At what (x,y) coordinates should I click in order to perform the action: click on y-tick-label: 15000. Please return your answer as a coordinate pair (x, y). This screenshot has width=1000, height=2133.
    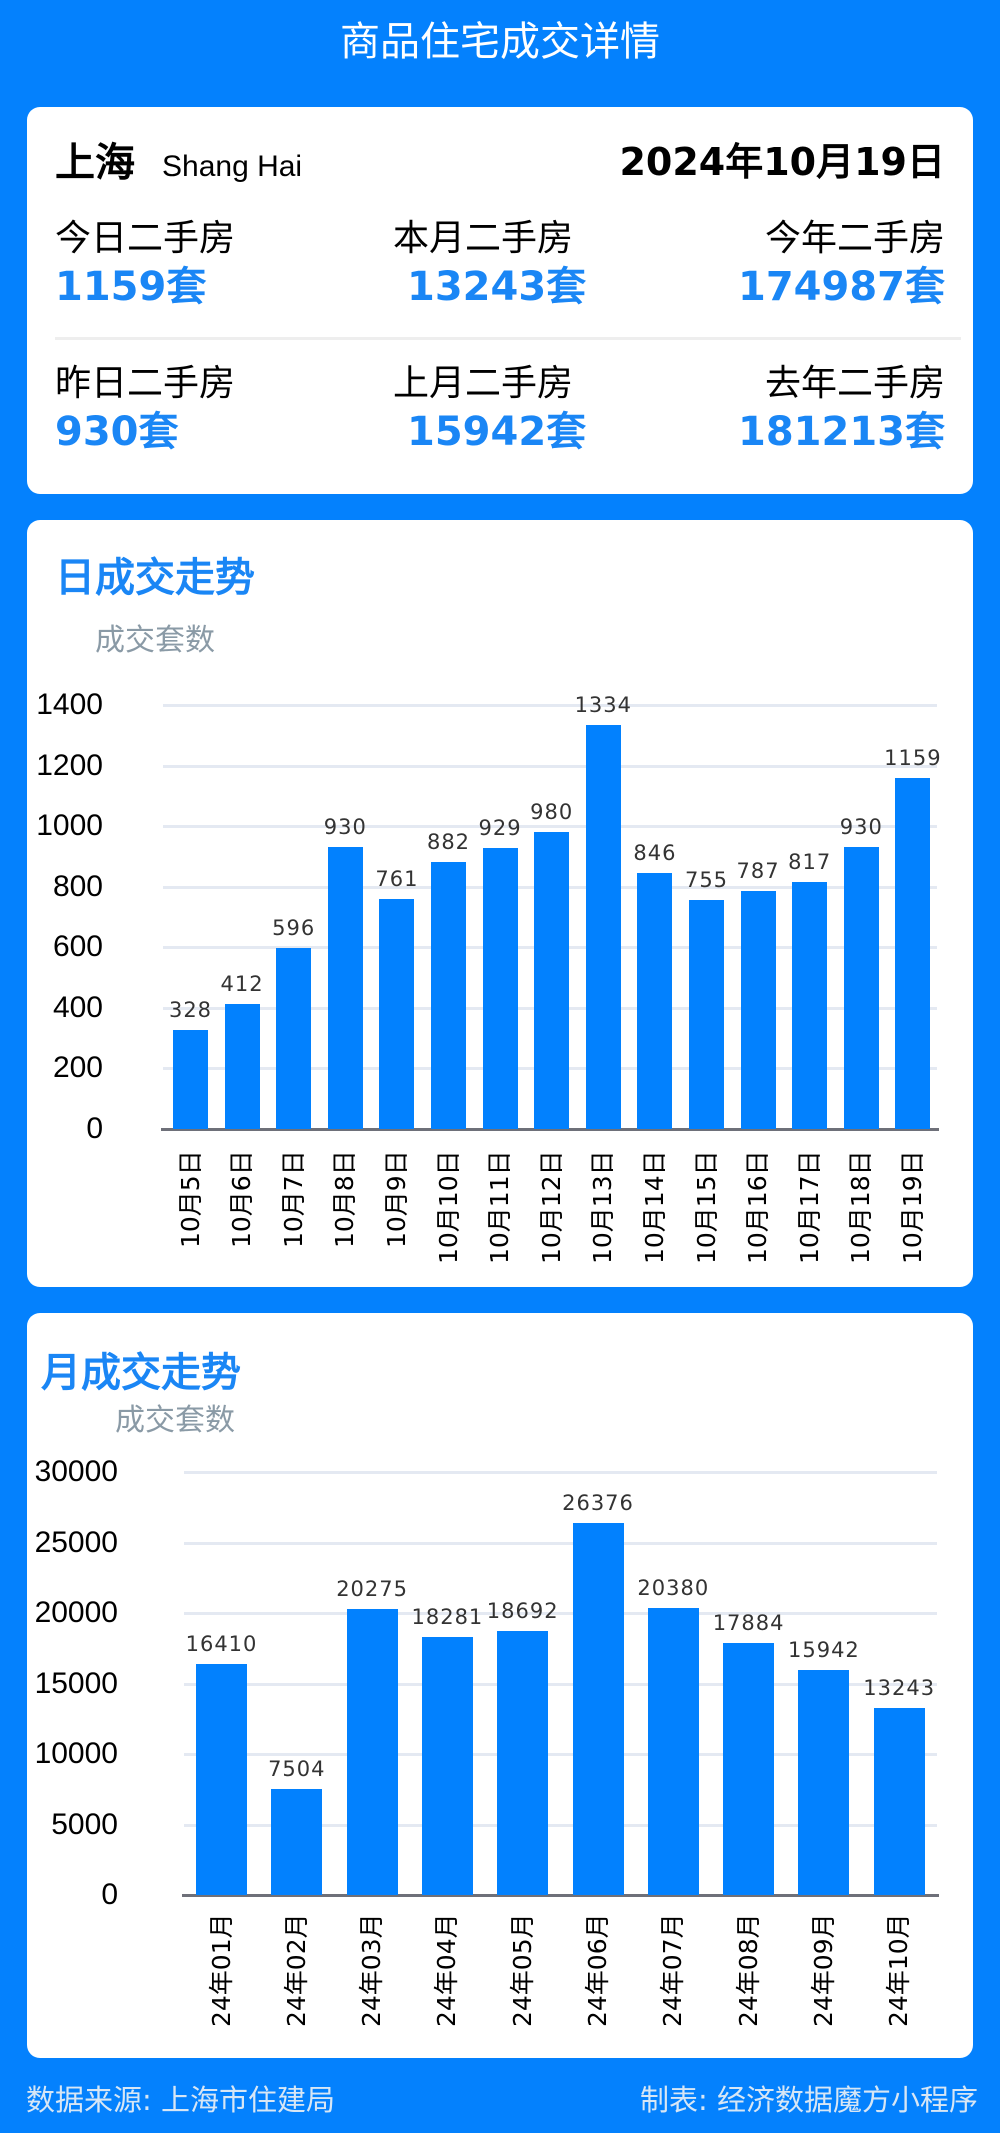
    Looking at the image, I should click on (76, 1683).